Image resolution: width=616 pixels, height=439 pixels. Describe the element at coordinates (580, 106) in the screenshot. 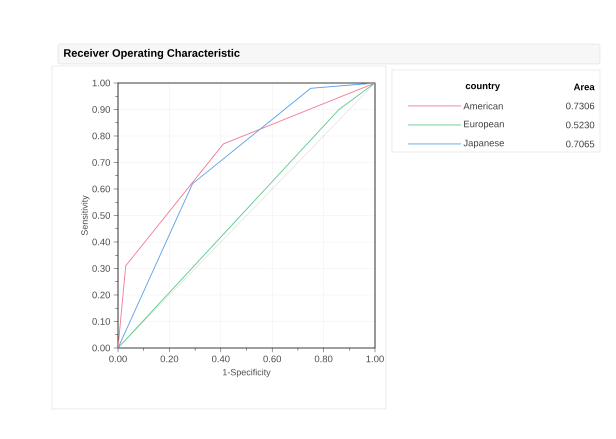

I see `text: 0.7306` at that location.